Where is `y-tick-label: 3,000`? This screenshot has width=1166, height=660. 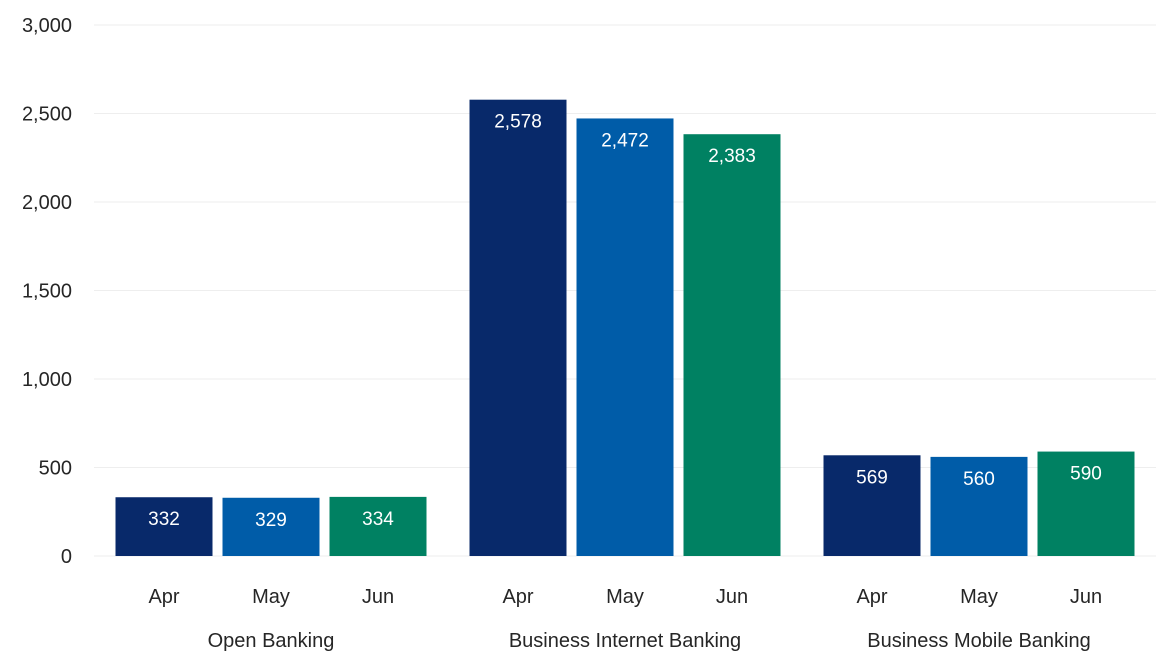
y-tick-label: 3,000 is located at coordinates (47, 26).